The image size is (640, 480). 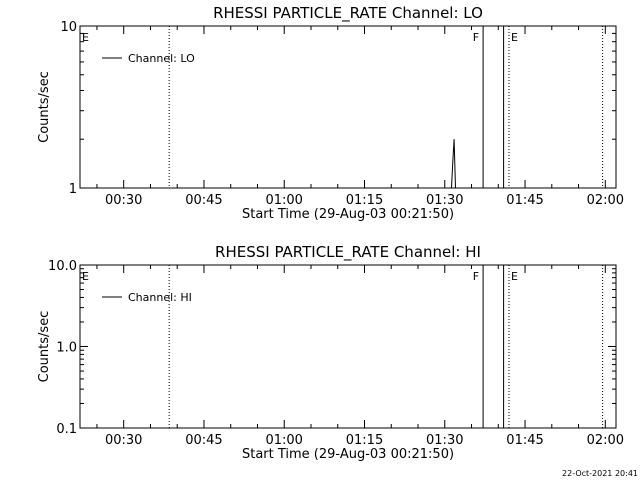 I want to click on marker-label-f-lo: F, so click(x=476, y=37).